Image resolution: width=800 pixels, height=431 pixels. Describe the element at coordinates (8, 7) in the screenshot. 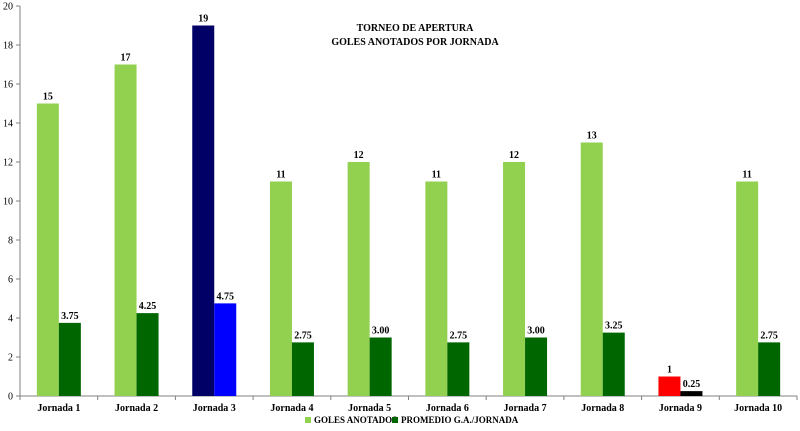

I see `y-tick-label: 20` at that location.